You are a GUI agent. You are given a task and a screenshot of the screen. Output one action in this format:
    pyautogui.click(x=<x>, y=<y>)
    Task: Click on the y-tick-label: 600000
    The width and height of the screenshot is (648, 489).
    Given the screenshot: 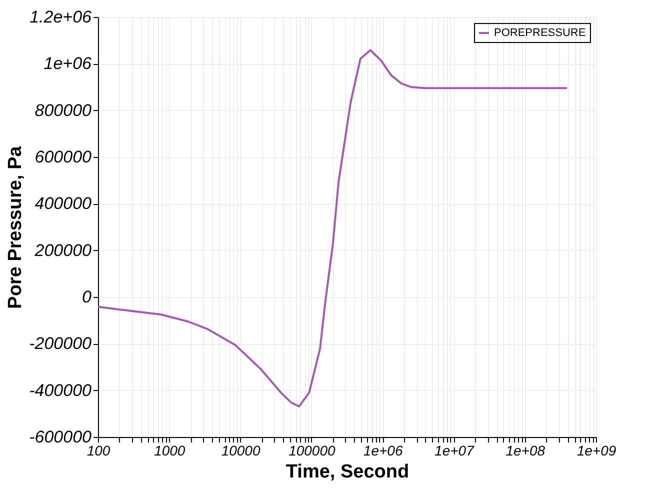 What is the action you would take?
    pyautogui.click(x=63, y=157)
    